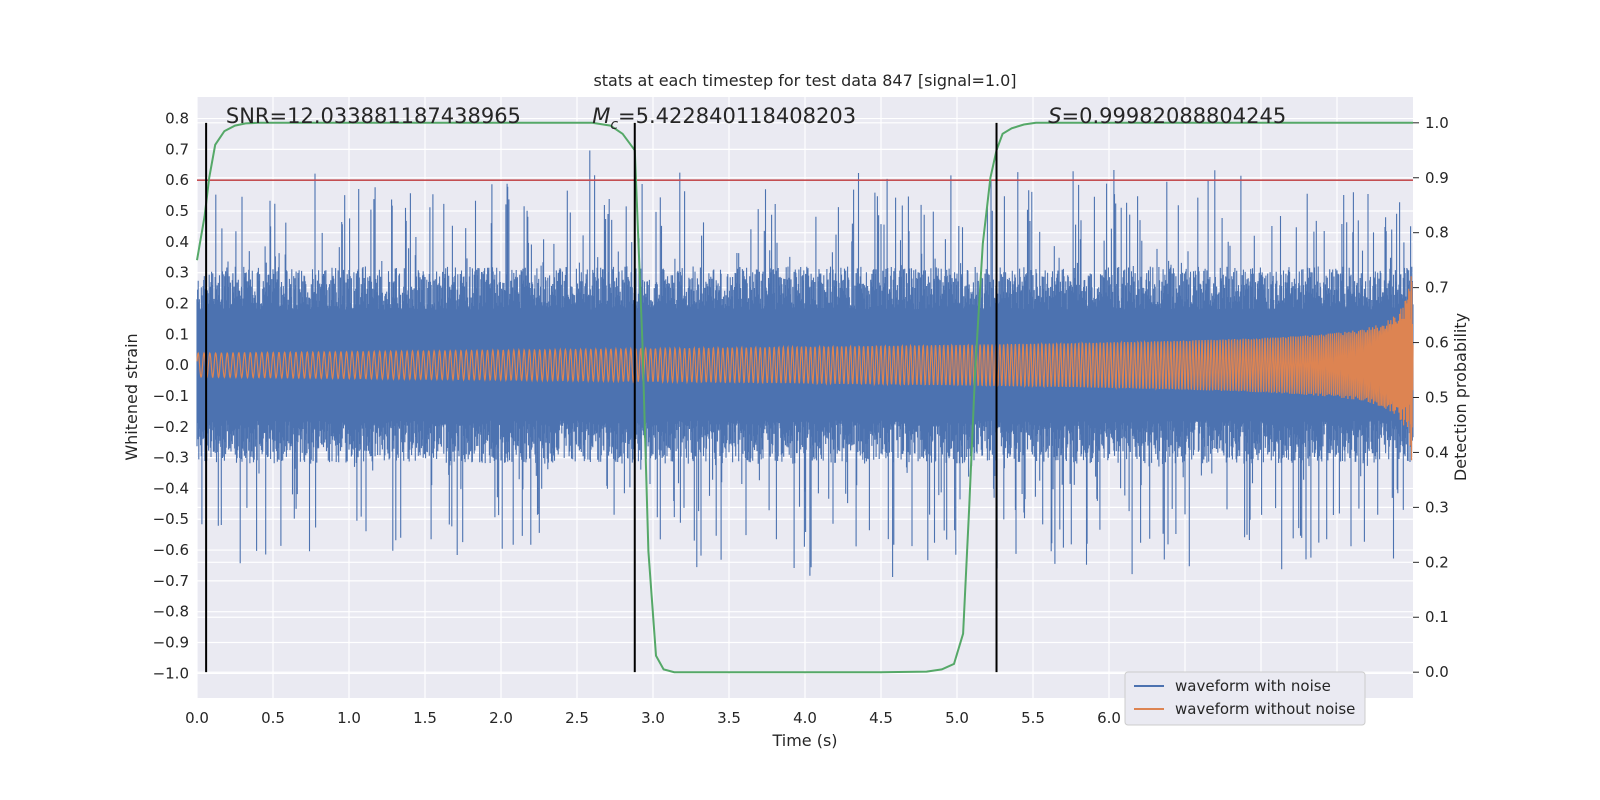 Image resolution: width=1600 pixels, height=800 pixels. Describe the element at coordinates (729, 718) in the screenshot. I see `x-tick-label: 3.5` at that location.